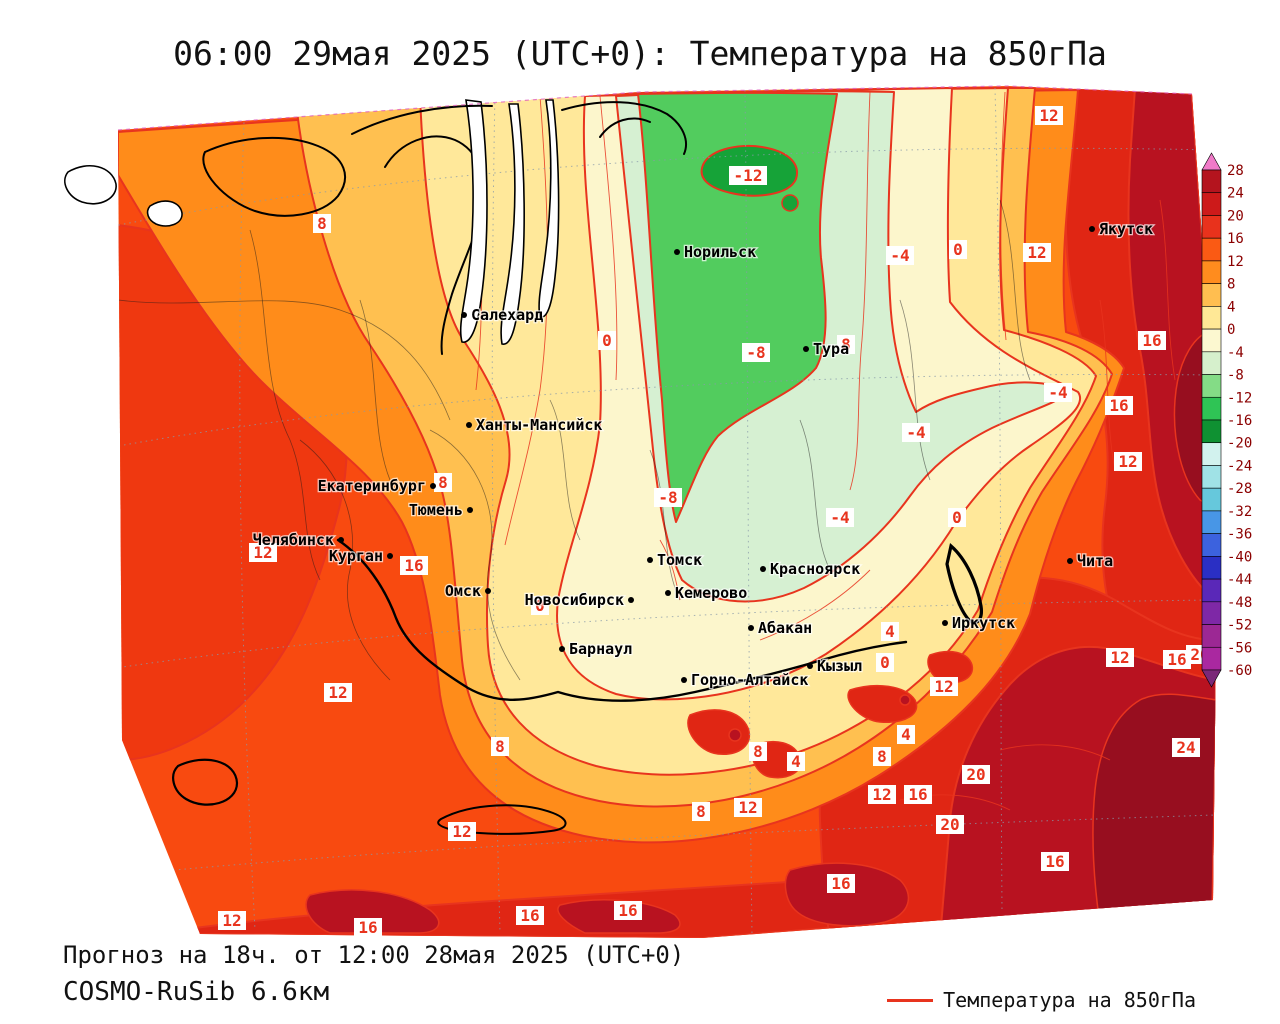  I want to click on lake-outline, so click(205, 782).